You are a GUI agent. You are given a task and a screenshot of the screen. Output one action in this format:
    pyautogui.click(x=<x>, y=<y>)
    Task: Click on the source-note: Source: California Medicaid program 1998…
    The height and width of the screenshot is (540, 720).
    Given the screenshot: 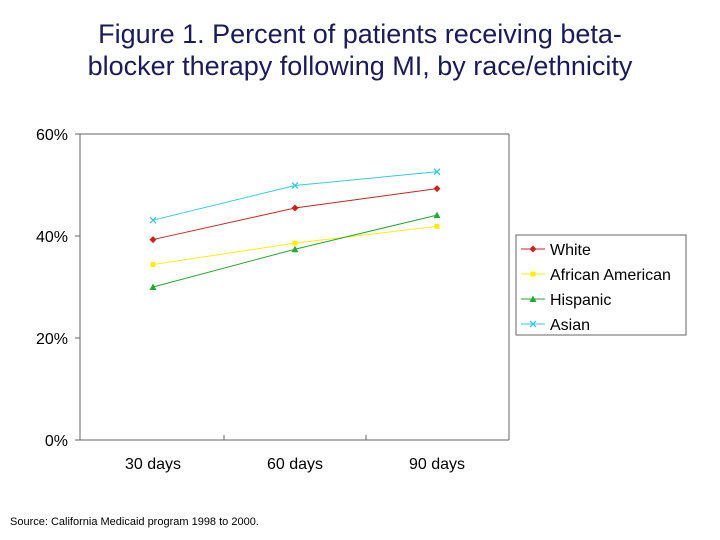 What is the action you would take?
    pyautogui.click(x=134, y=522)
    